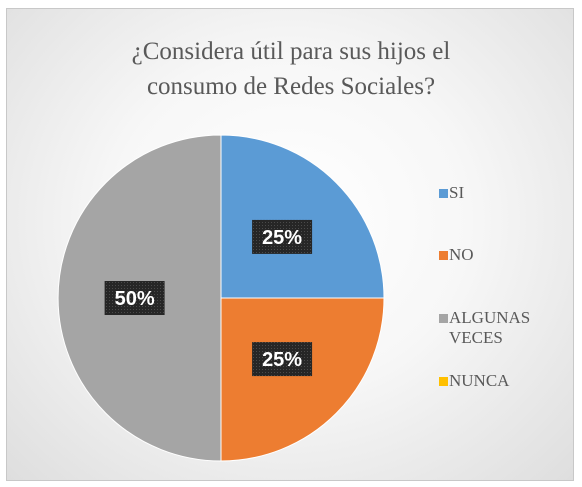 This screenshot has height=487, width=582. I want to click on data-label-text-si: 25%, so click(282, 238).